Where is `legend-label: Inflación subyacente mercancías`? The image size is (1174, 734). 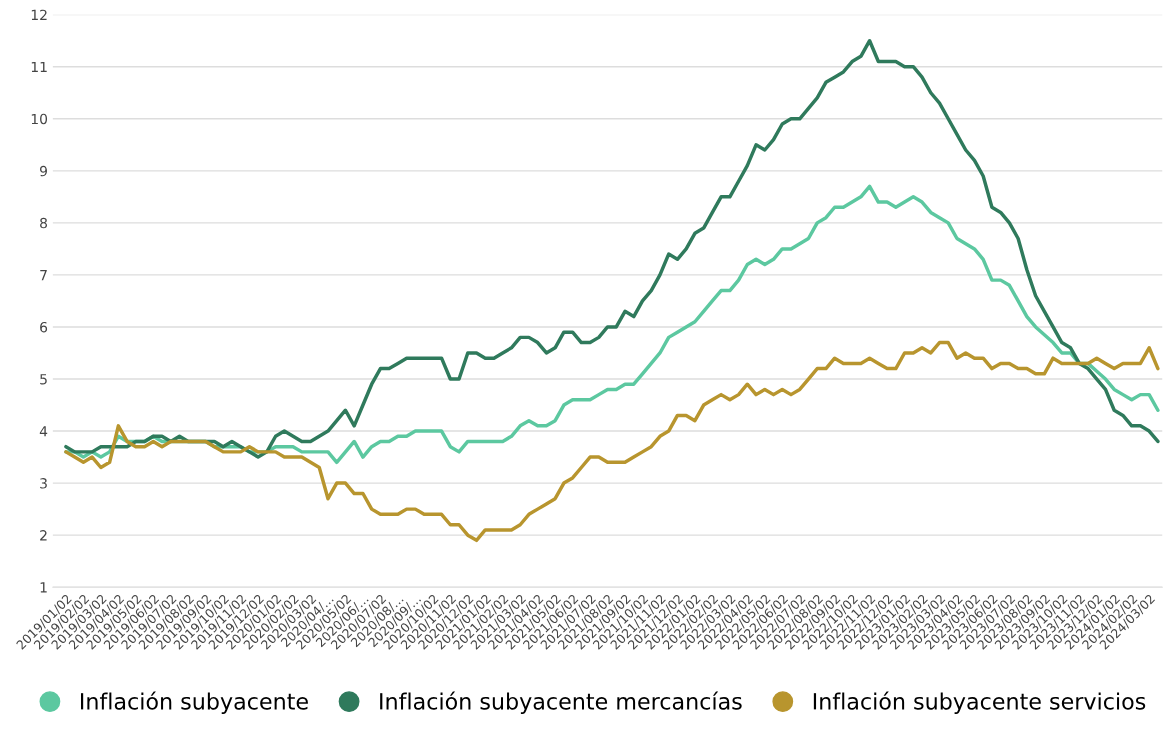
legend-label: Inflación subyacente mercancías is located at coordinates (561, 702).